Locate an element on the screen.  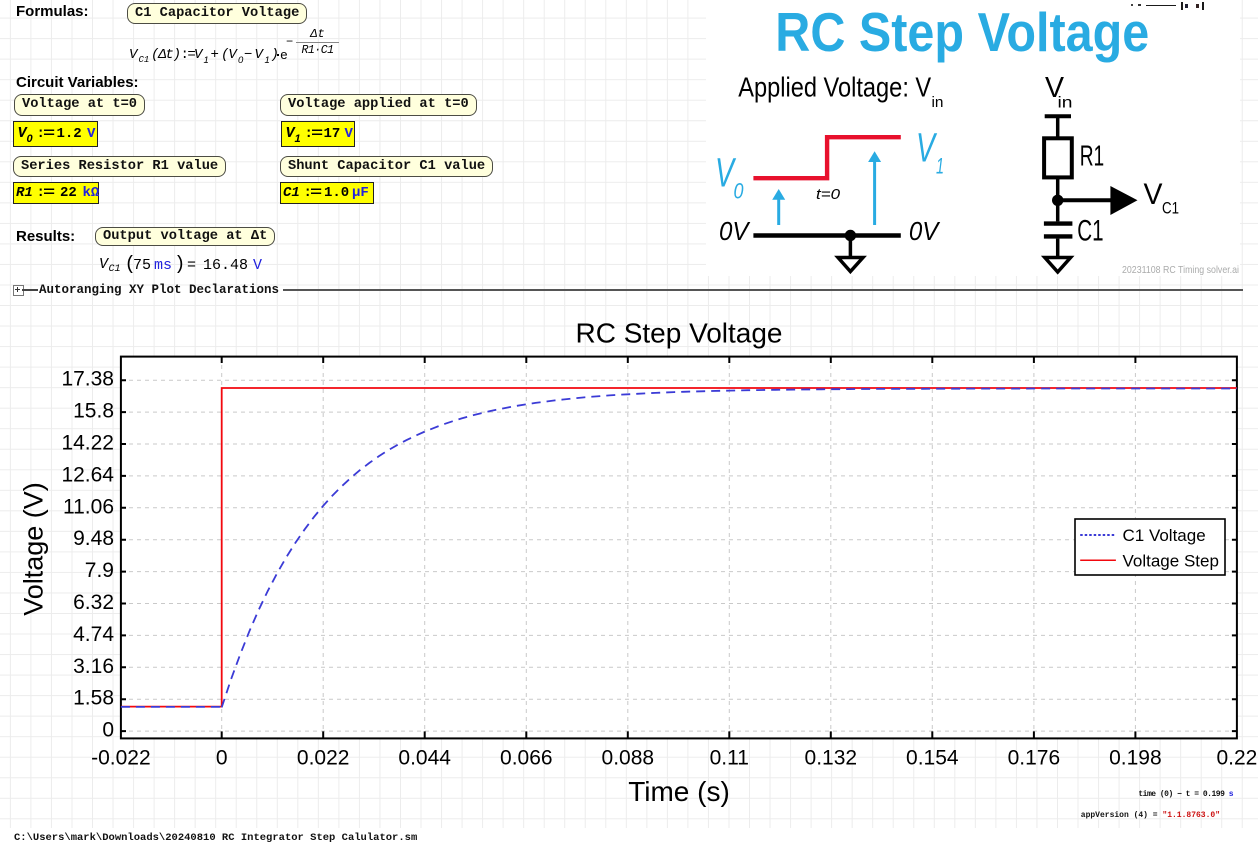
svg-text: C1 Voltage is located at coordinates (1164, 535).